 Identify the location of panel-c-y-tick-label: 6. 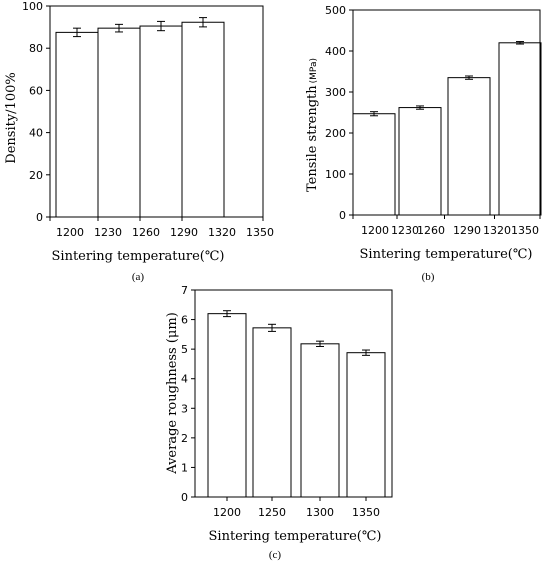
(184, 320).